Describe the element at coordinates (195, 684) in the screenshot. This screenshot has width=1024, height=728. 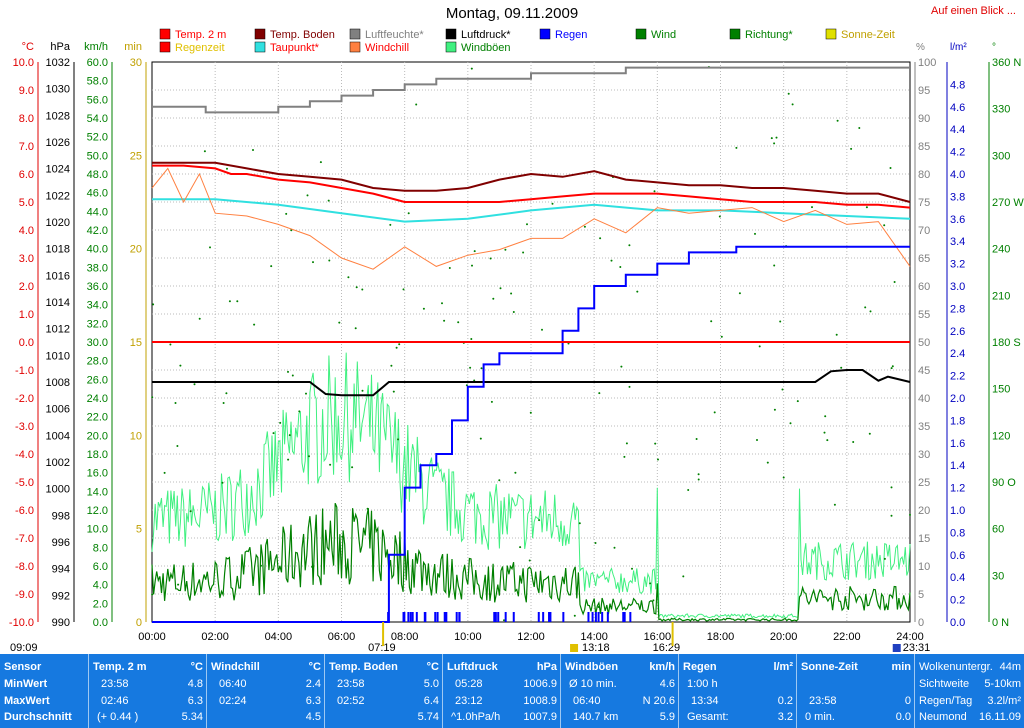
I see `temp-min-value: 4.8` at that location.